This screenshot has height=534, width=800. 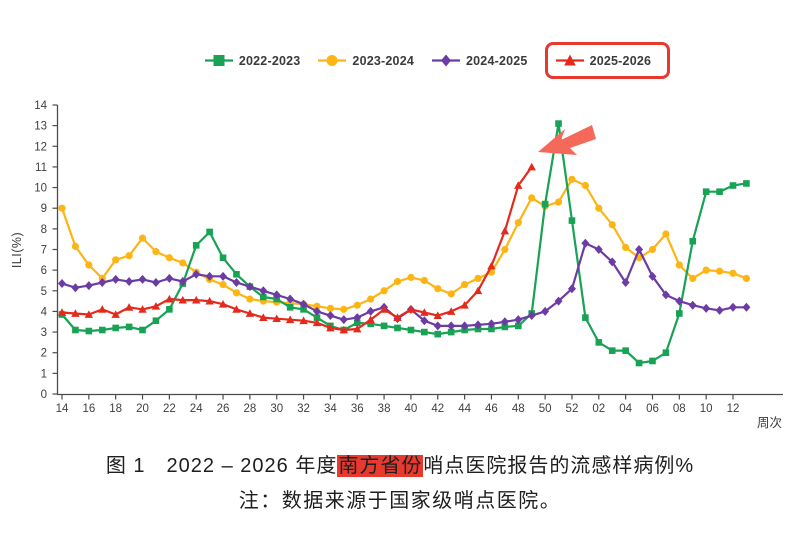 I want to click on legend-label-2024-2025: 2024-2025, so click(x=497, y=60).